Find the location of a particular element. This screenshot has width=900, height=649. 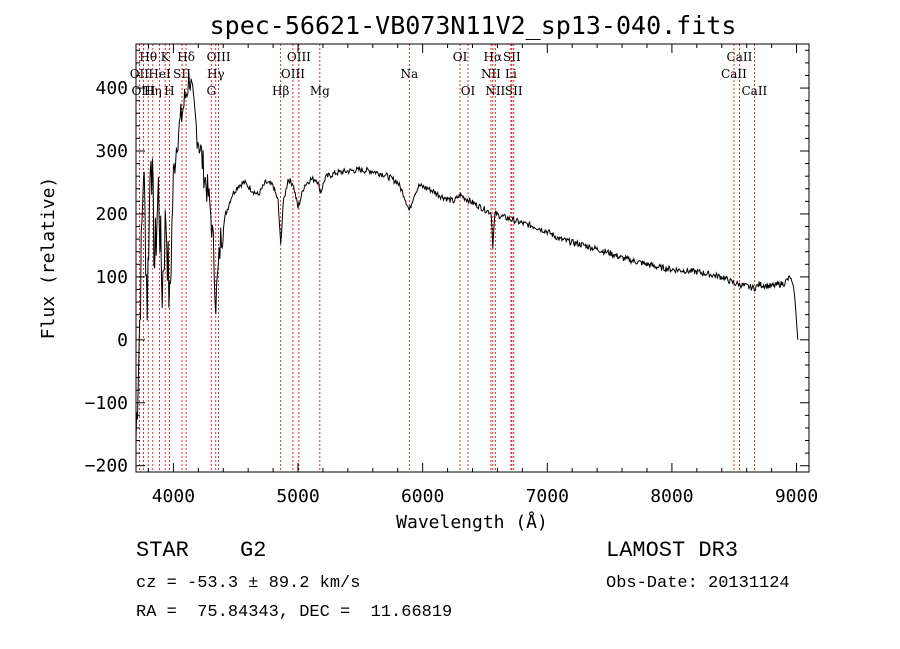

y-tick-label: −100 is located at coordinates (106, 403).